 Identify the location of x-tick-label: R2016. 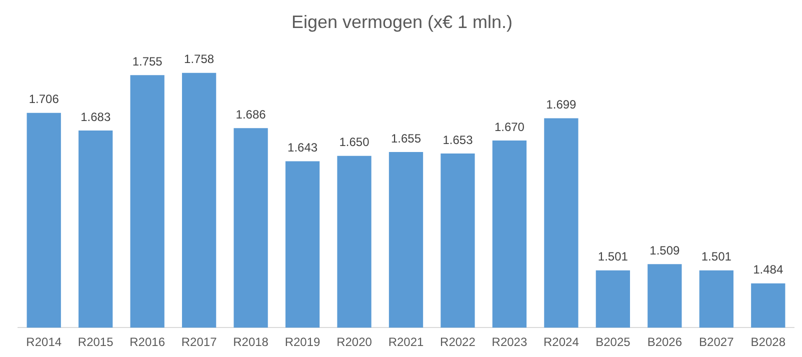
(148, 342).